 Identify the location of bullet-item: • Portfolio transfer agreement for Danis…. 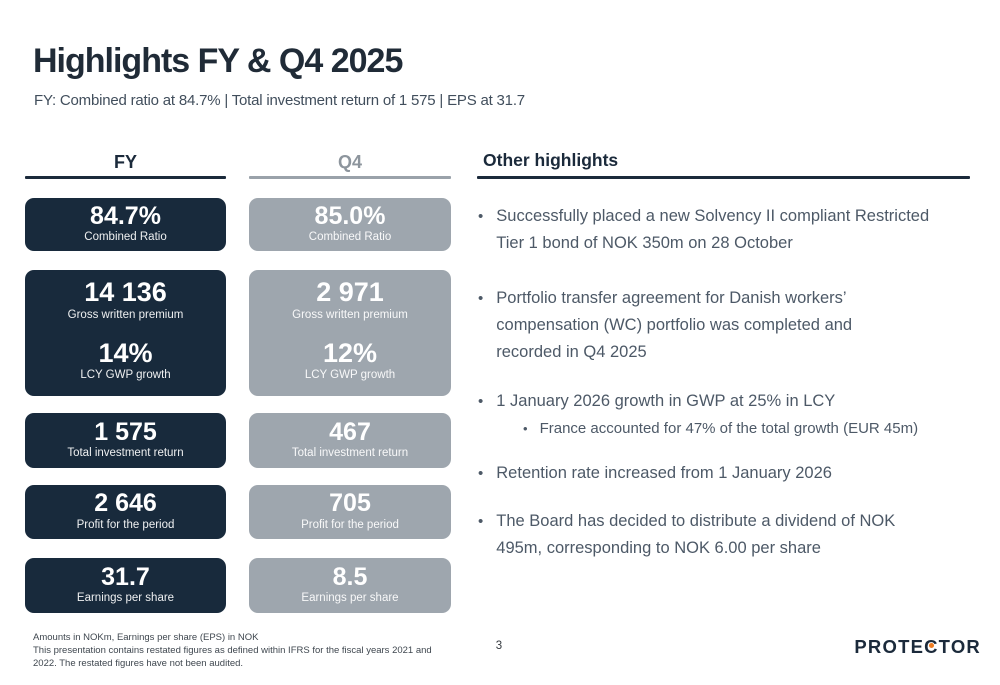
(698, 325).